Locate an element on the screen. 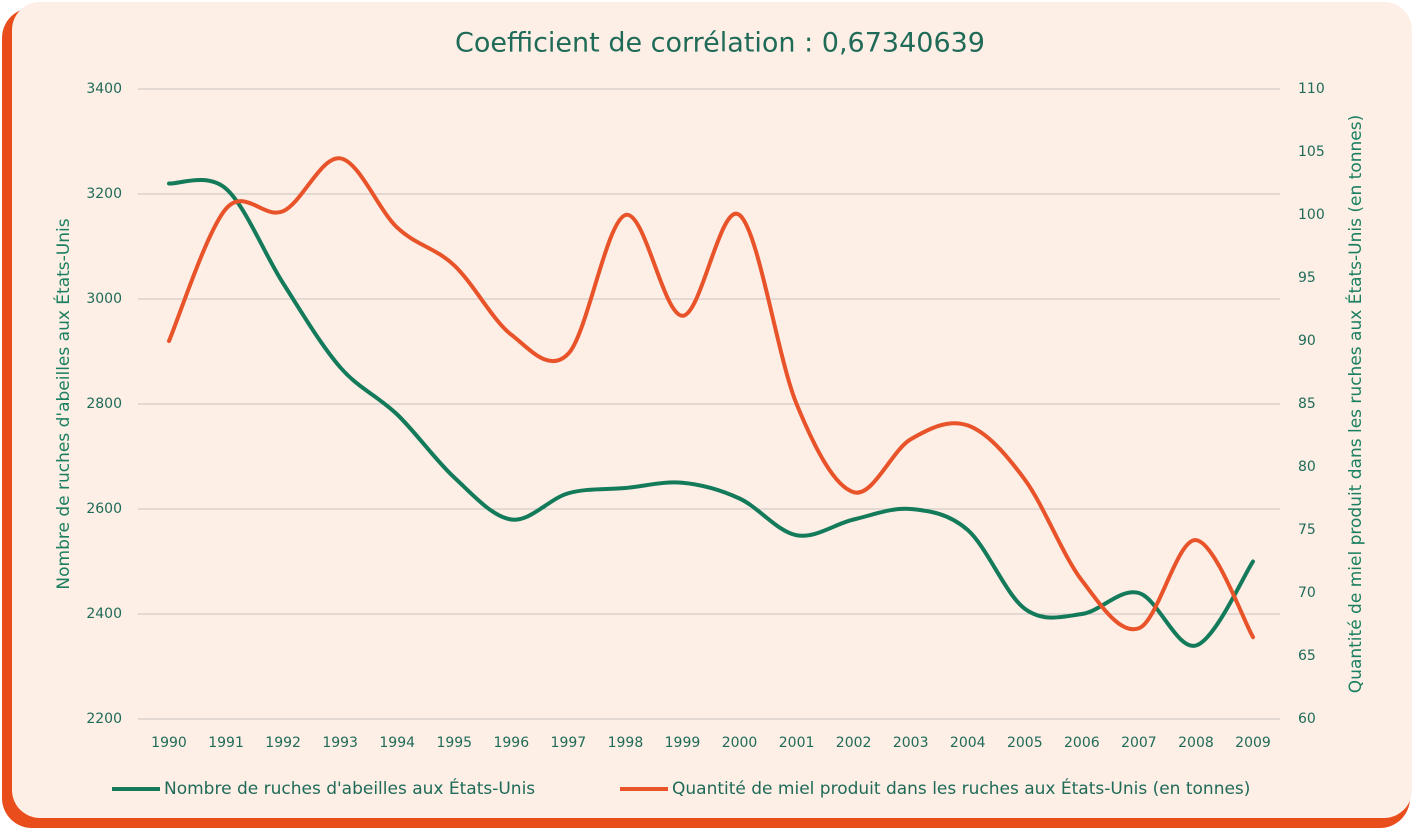  y-tick-label: 3200 is located at coordinates (104, 194).